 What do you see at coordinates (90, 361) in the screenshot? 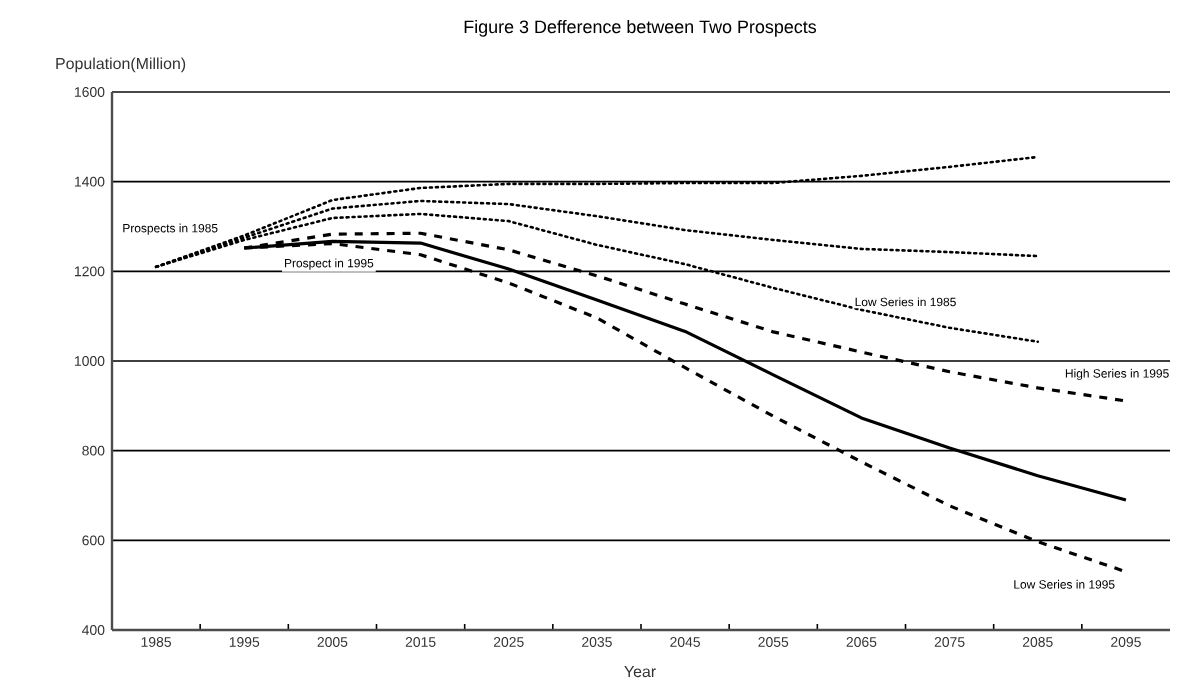
I see `y-tick-label: 1000` at bounding box center [90, 361].